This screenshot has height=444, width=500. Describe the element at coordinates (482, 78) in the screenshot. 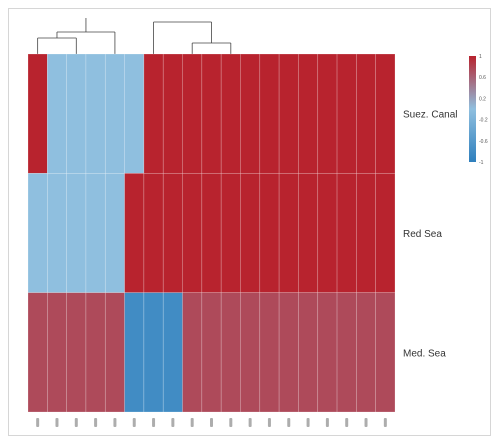

I see `color-legend-tick-label: 0.6` at that location.